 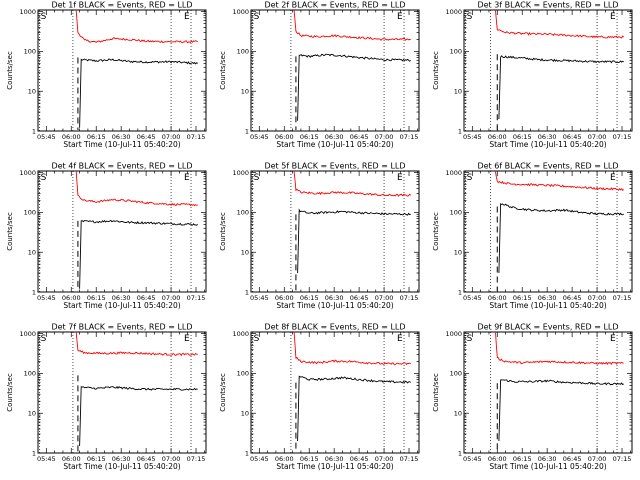 I want to click on y-tick-label: 100, so click(x=243, y=52).